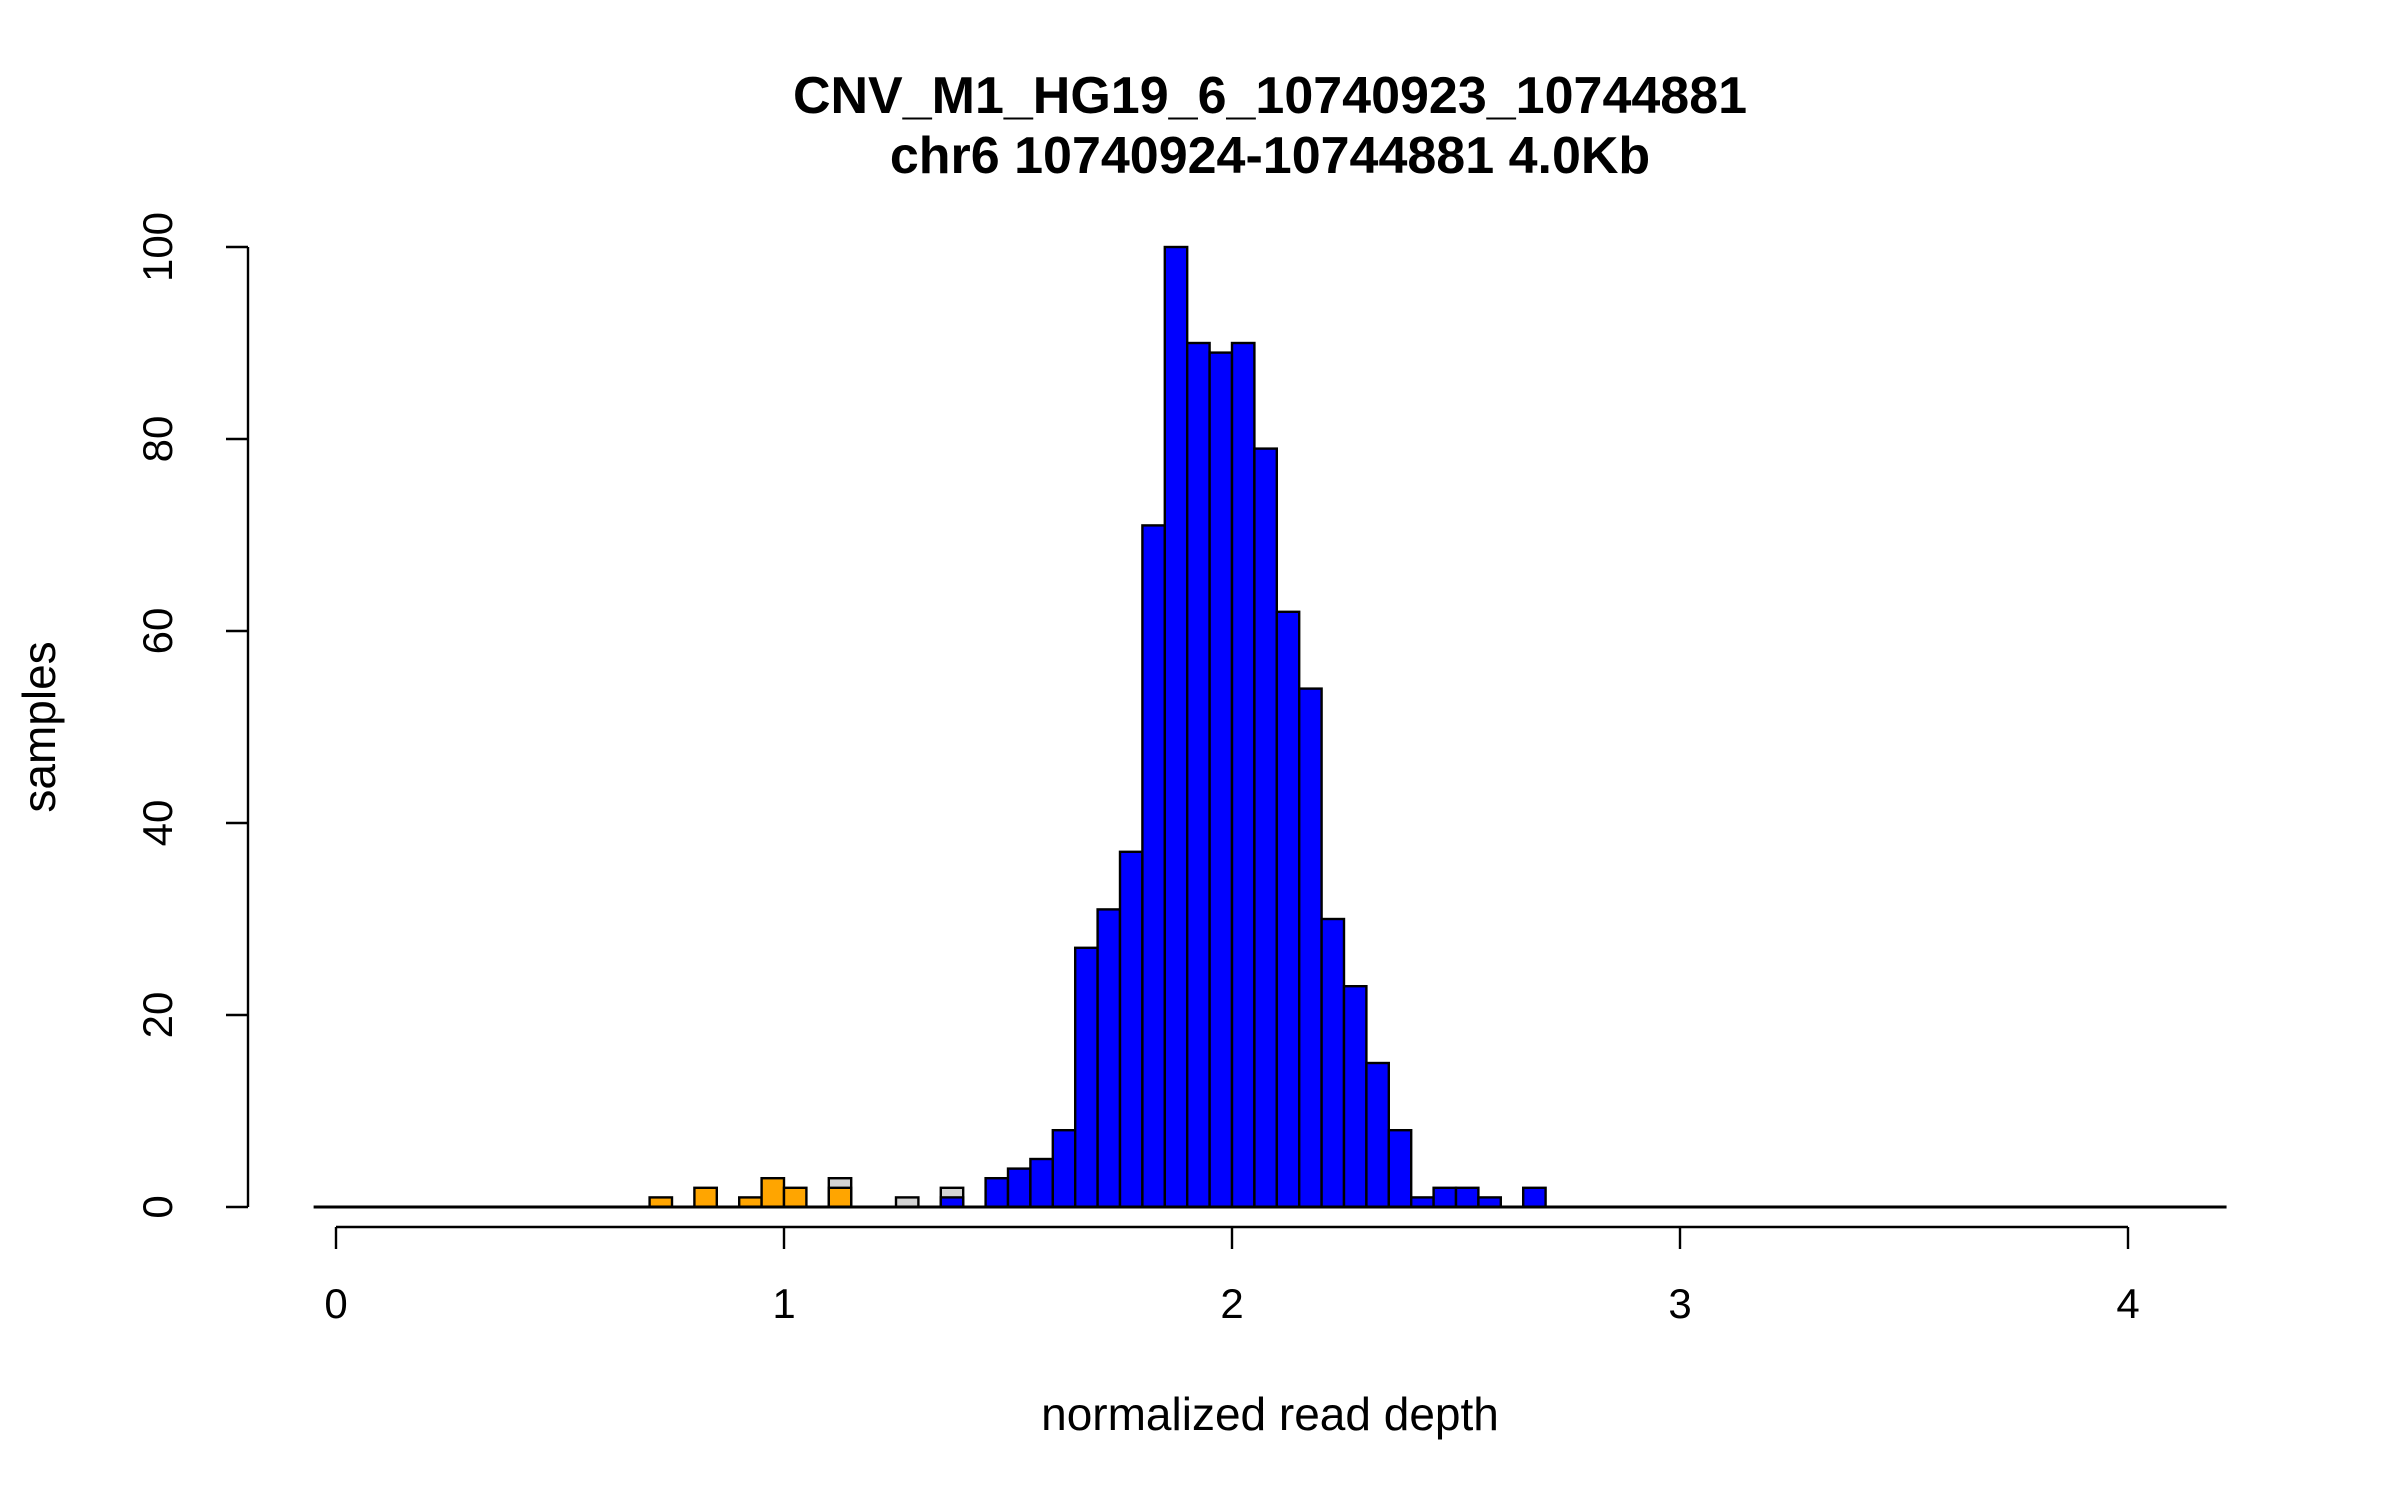 This screenshot has width=2400, height=1500. Describe the element at coordinates (192, 715) in the screenshot. I see `y-axis: 0 20 40 60 80 100` at that location.